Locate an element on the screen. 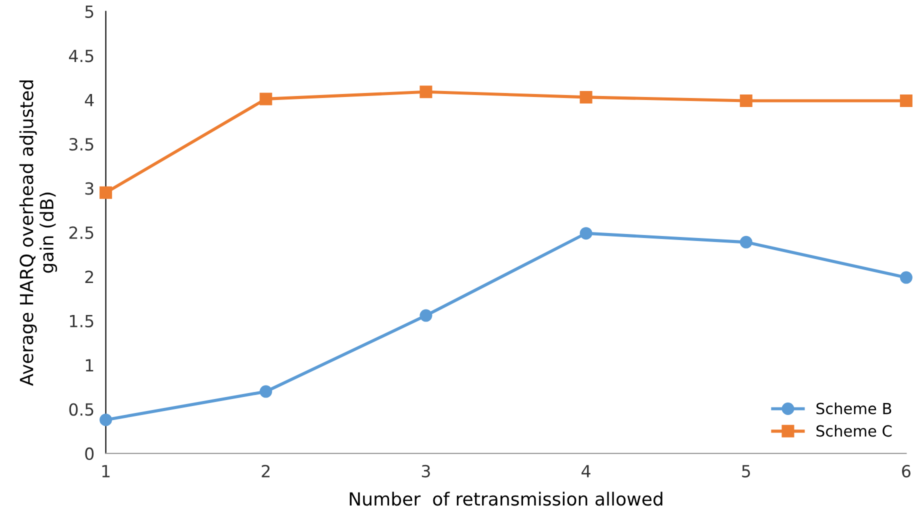  y-tick-label: 4.5 is located at coordinates (81, 56).